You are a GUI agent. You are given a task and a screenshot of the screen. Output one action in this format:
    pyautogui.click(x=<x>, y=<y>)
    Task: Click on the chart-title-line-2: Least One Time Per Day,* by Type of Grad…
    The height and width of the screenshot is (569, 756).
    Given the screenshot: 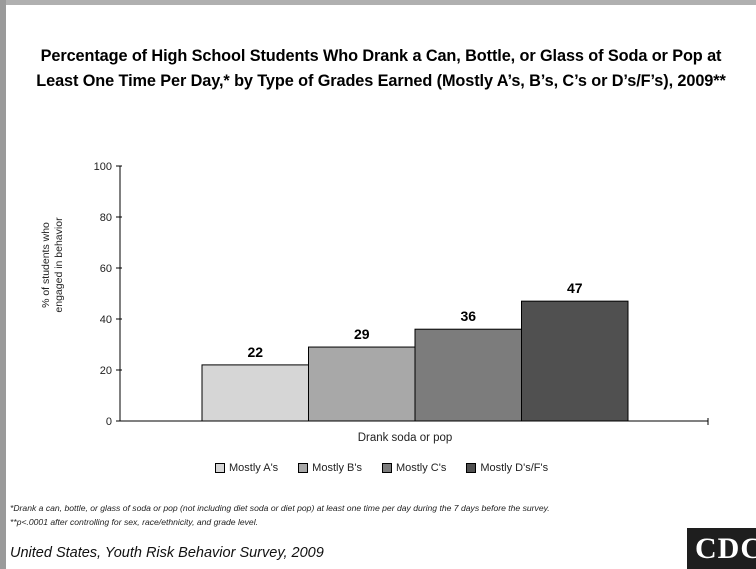 What is the action you would take?
    pyautogui.click(x=381, y=81)
    